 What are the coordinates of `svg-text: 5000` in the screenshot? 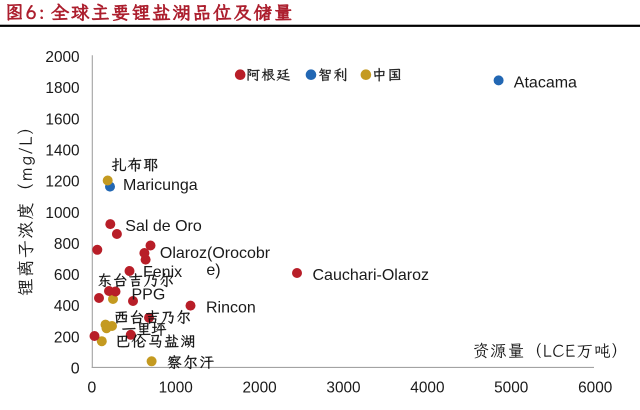 It's located at (511, 387).